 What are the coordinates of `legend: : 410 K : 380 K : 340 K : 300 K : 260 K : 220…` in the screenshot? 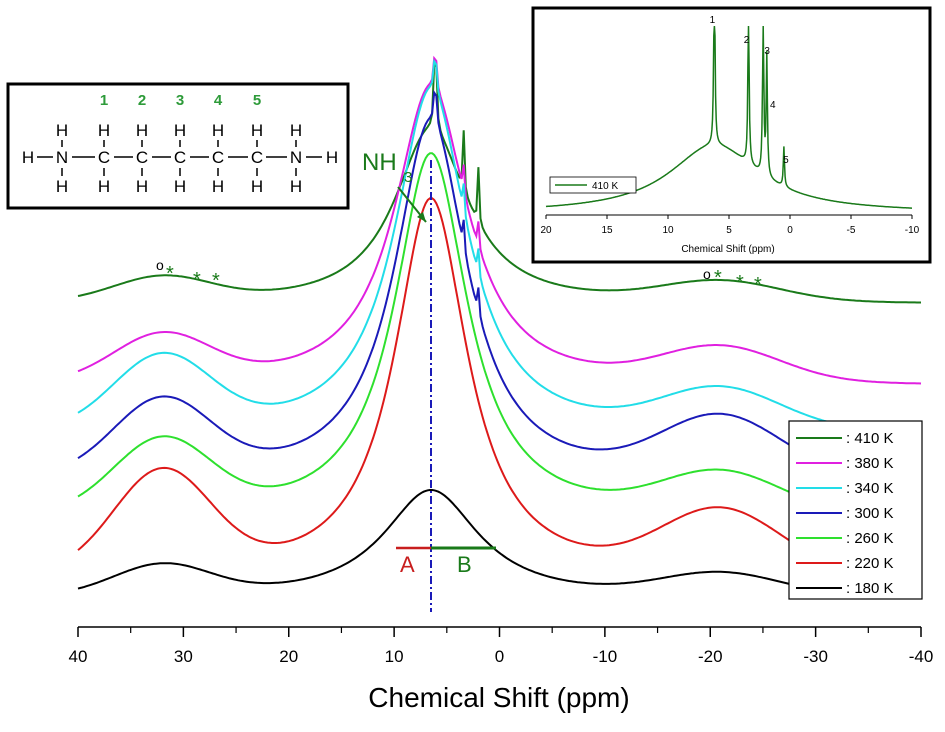 It's located at (855, 510).